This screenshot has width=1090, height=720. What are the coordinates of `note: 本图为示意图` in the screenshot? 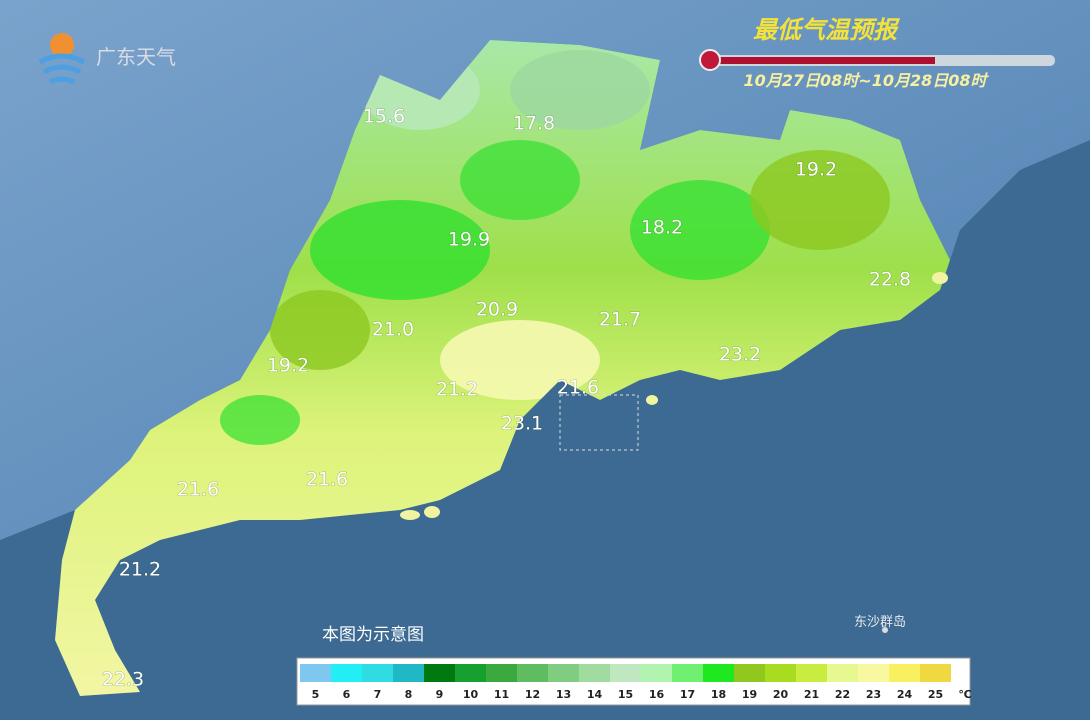 It's located at (373, 635).